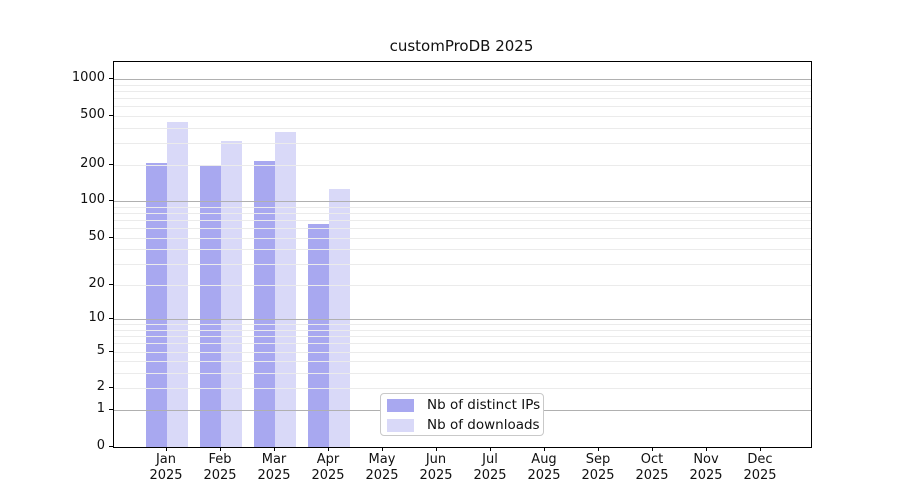 The height and width of the screenshot is (500, 900). Describe the element at coordinates (484, 405) in the screenshot. I see `legend-label-distinct-ips: Nb of distinct IPs` at that location.